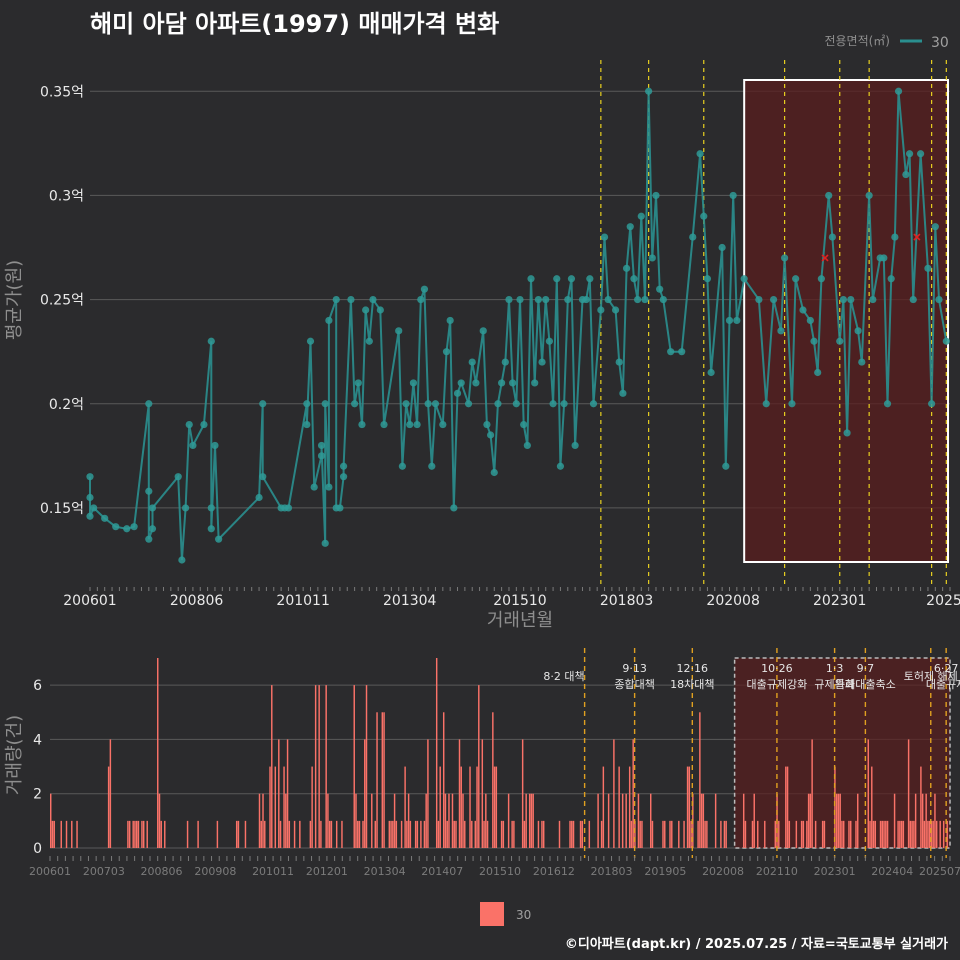  What do you see at coordinates (946, 668) in the screenshot?
I see `policy-annotation-text: 6·27` at bounding box center [946, 668].